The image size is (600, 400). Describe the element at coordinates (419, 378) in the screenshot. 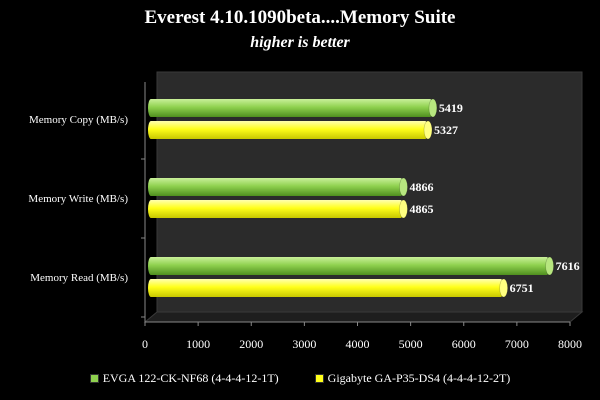

I see `legend-label-series-2: Gigabyte GA-P35-DS4 (4-4-4-12-2T)` at that location.